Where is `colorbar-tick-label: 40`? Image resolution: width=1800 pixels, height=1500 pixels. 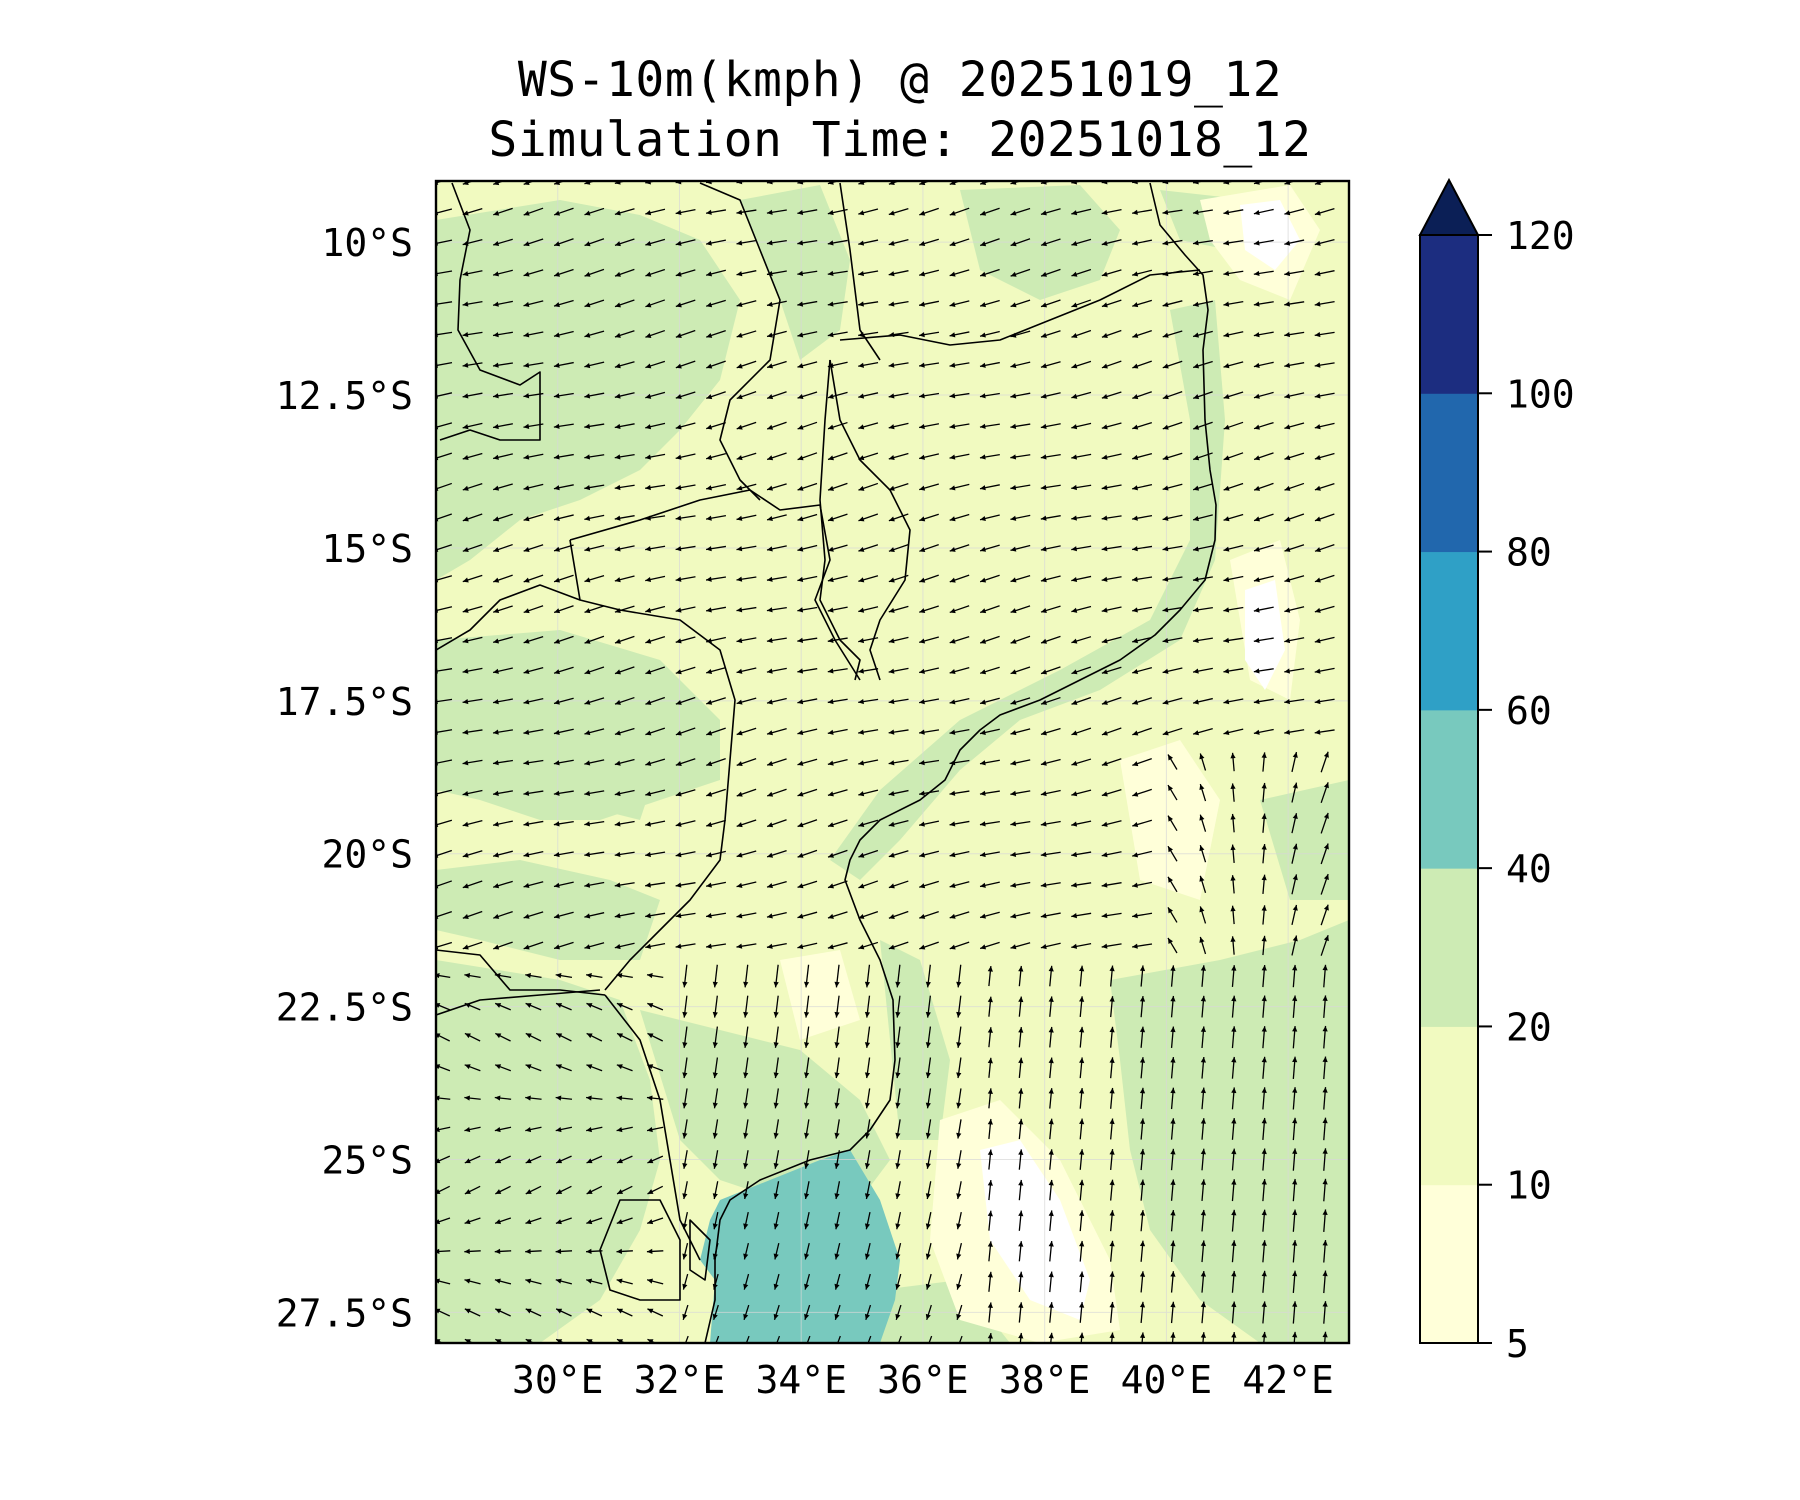
colorbar-tick-label: 40 is located at coordinates (1529, 869).